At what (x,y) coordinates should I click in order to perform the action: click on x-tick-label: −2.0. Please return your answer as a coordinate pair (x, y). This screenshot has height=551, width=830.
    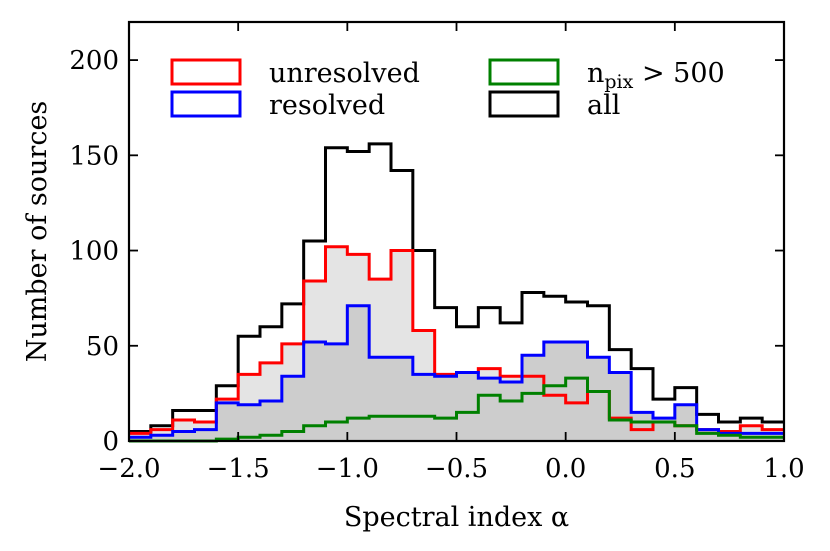
    Looking at the image, I should click on (128, 469).